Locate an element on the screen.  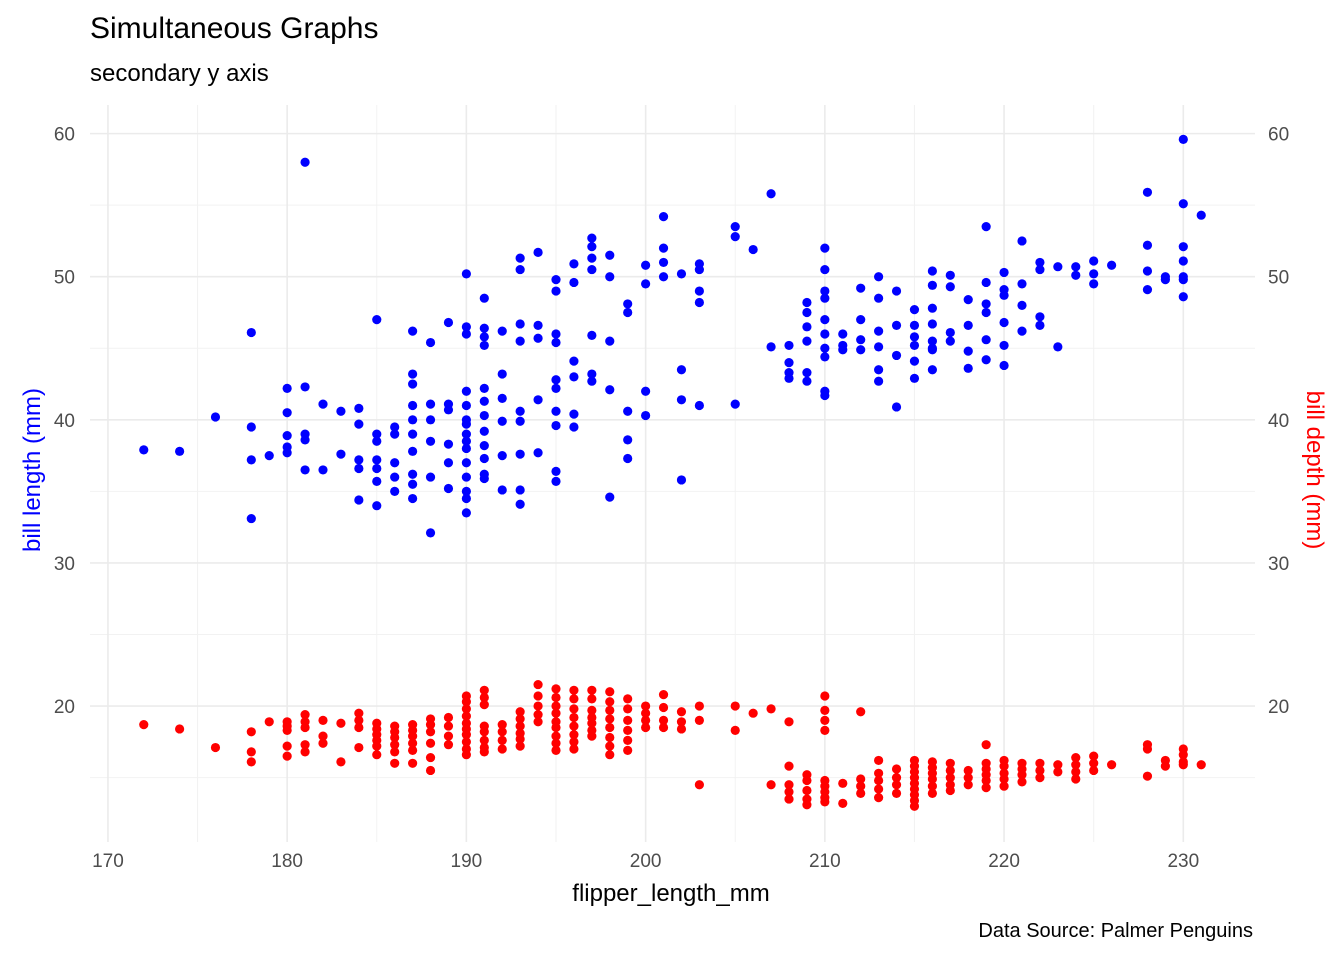
x-axis-ticks: 170 180 190 200 210 220 230 is located at coordinates (645, 861).